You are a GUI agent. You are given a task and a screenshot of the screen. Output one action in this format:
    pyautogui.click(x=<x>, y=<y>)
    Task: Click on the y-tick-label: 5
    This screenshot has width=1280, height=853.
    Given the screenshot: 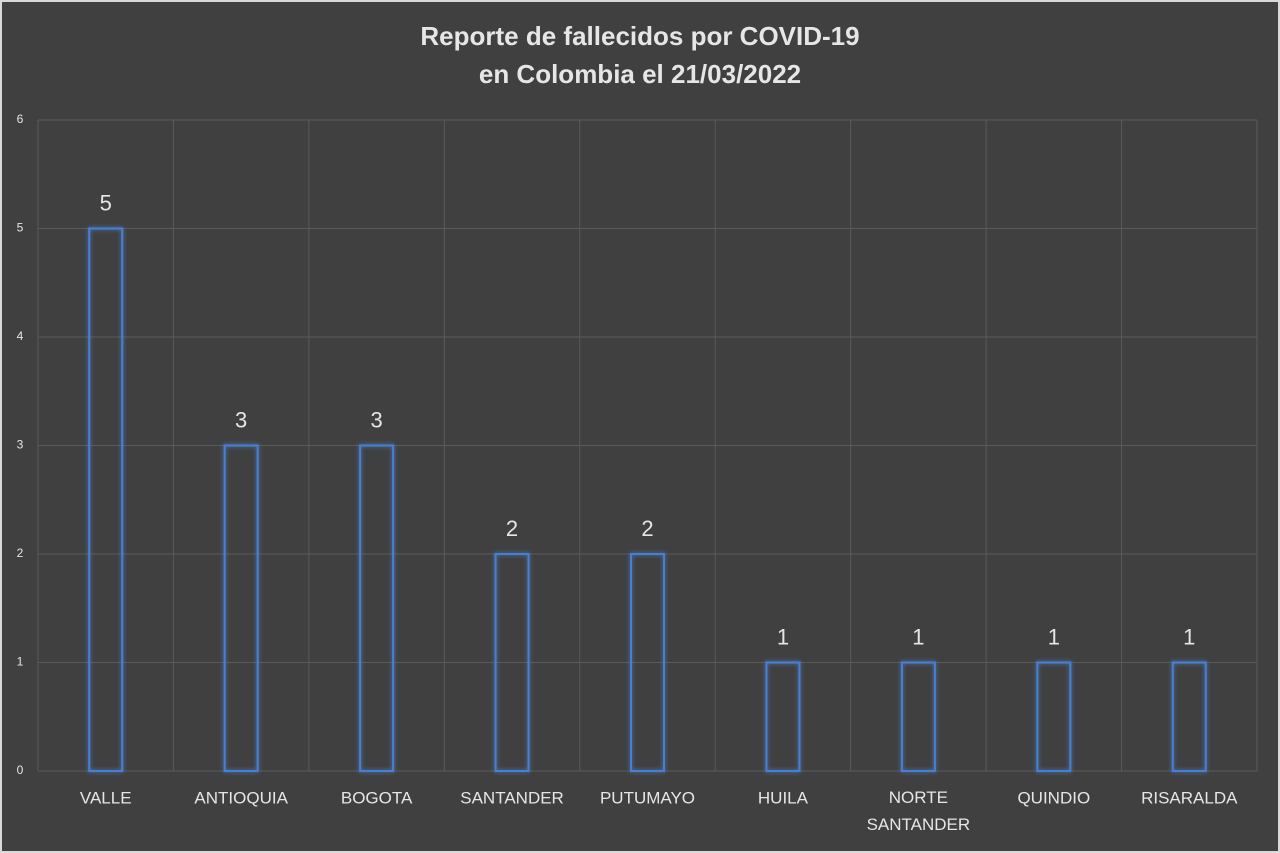 What is the action you would take?
    pyautogui.click(x=20, y=228)
    